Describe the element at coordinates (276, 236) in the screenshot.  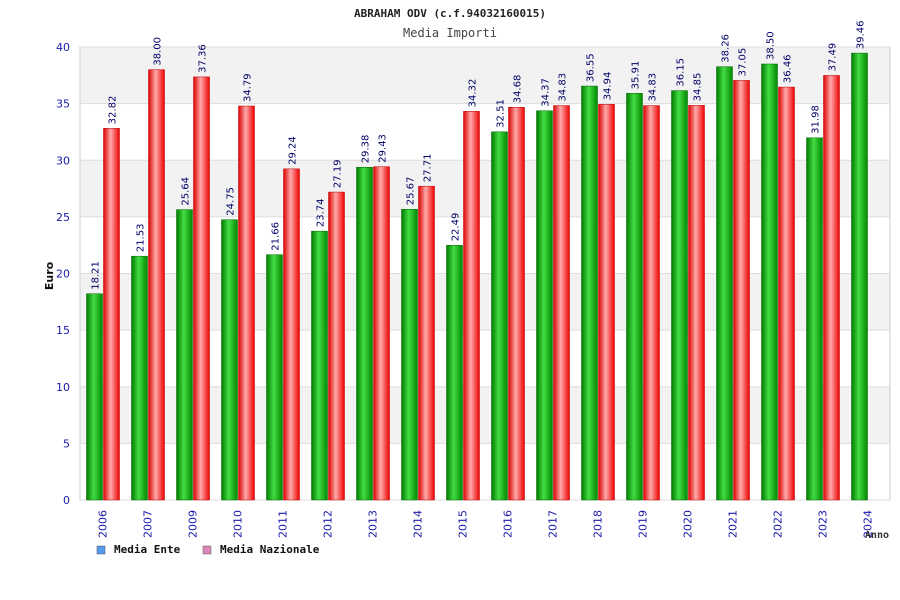
I see `bar-value-label: 21.66` at that location.